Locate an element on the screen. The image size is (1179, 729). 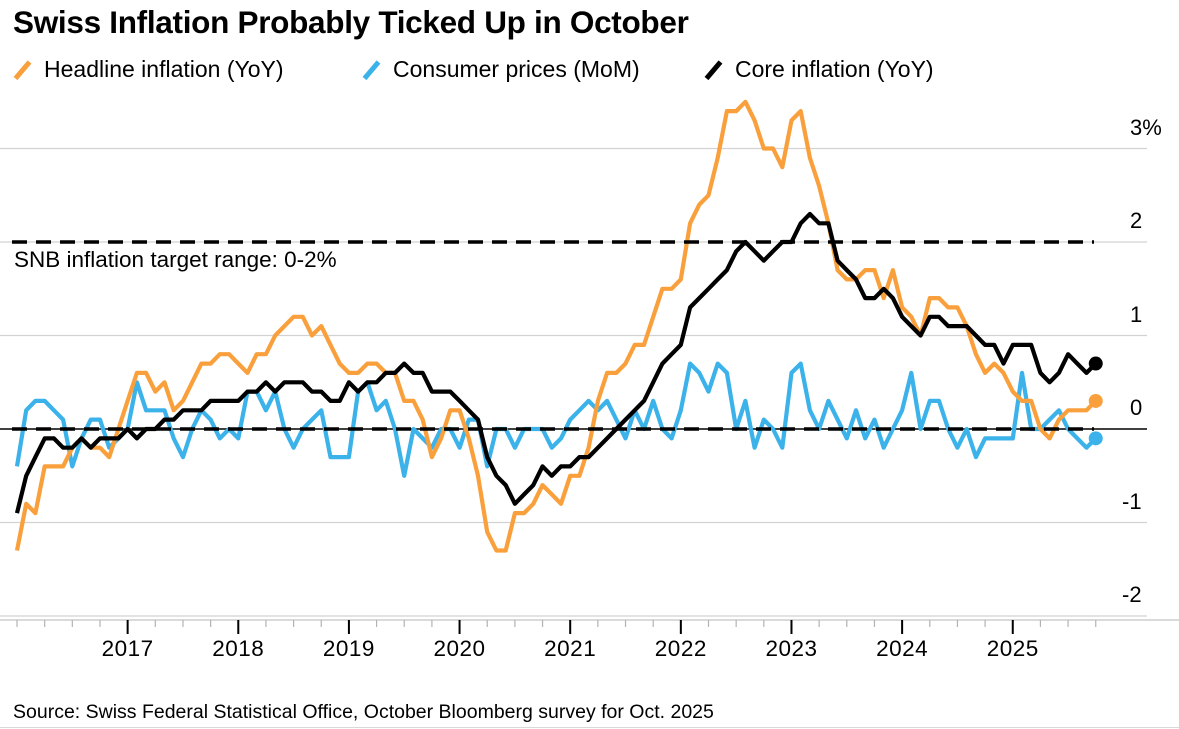
legend-item-core-inflation-yoy: Core inflation (YoY) is located at coordinates (819, 69).